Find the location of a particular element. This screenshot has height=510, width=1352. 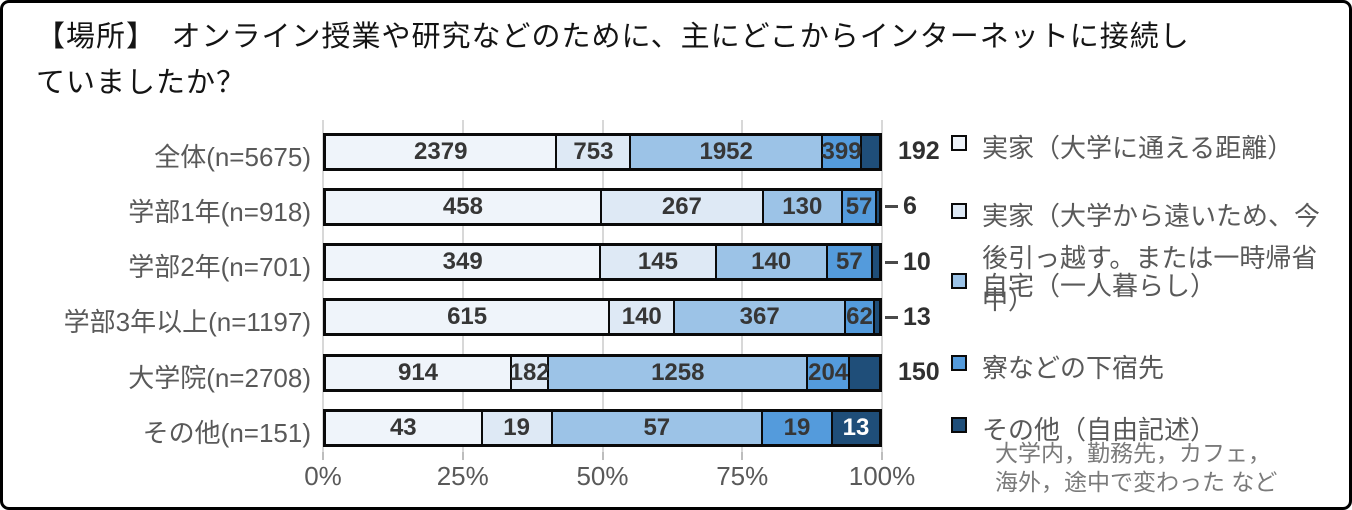

bar-segment: 1258 is located at coordinates (679, 372).